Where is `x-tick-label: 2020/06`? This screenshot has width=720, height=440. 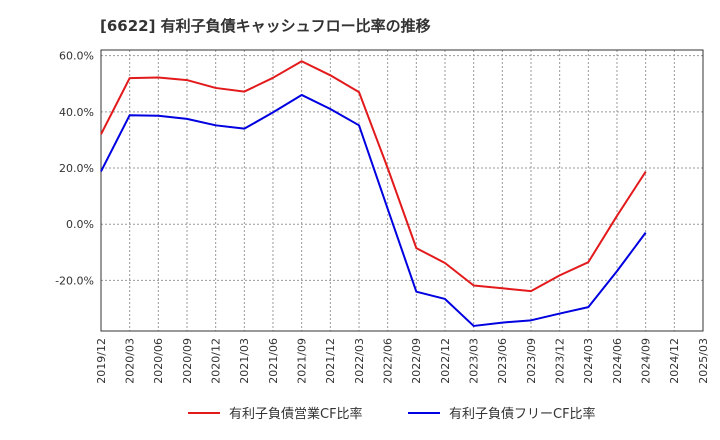 x-tick-label: 2020/06 is located at coordinates (158, 361).